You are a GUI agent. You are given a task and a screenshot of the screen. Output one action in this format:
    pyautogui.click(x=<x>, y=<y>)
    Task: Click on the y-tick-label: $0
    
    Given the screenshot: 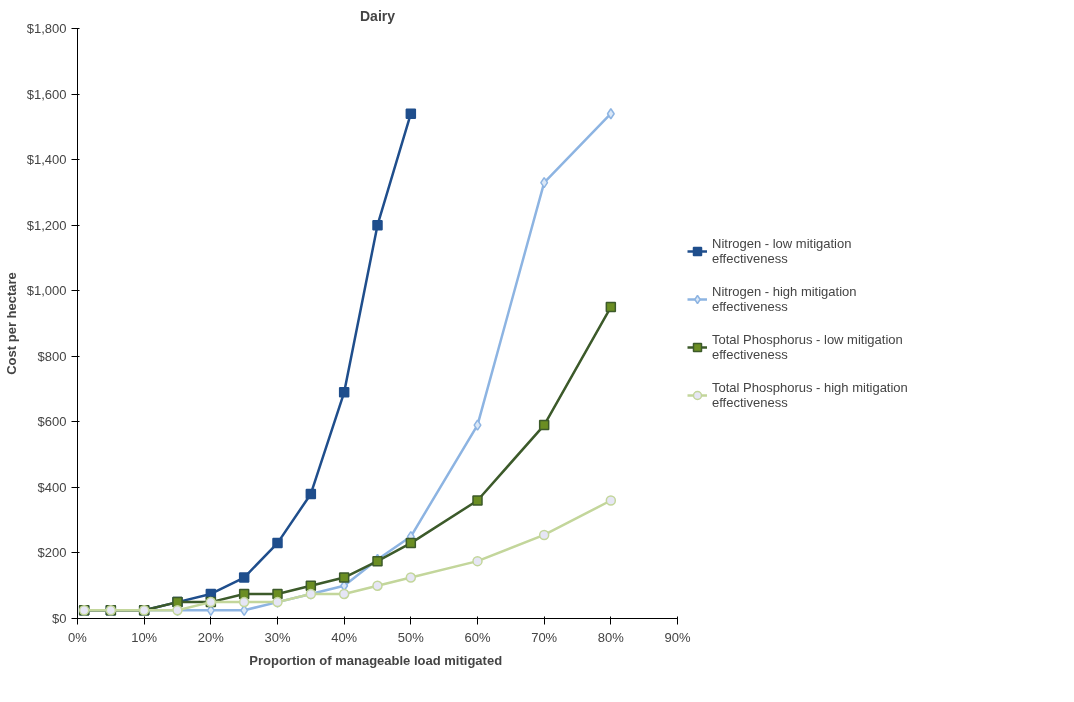 What is the action you would take?
    pyautogui.click(x=59, y=618)
    